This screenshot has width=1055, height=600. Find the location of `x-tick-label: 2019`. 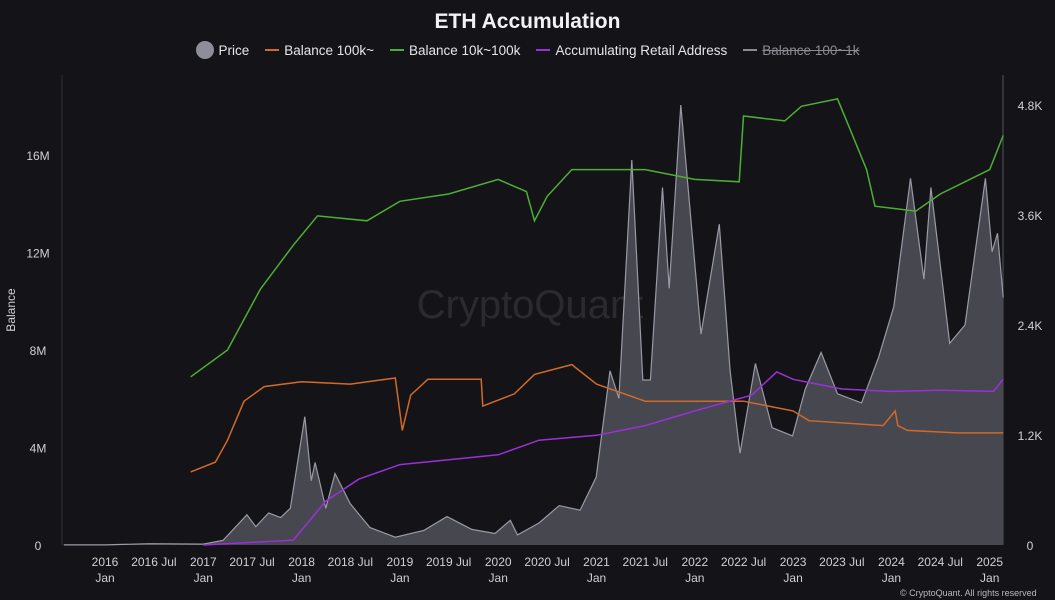

x-tick-label: 2019 is located at coordinates (400, 562).